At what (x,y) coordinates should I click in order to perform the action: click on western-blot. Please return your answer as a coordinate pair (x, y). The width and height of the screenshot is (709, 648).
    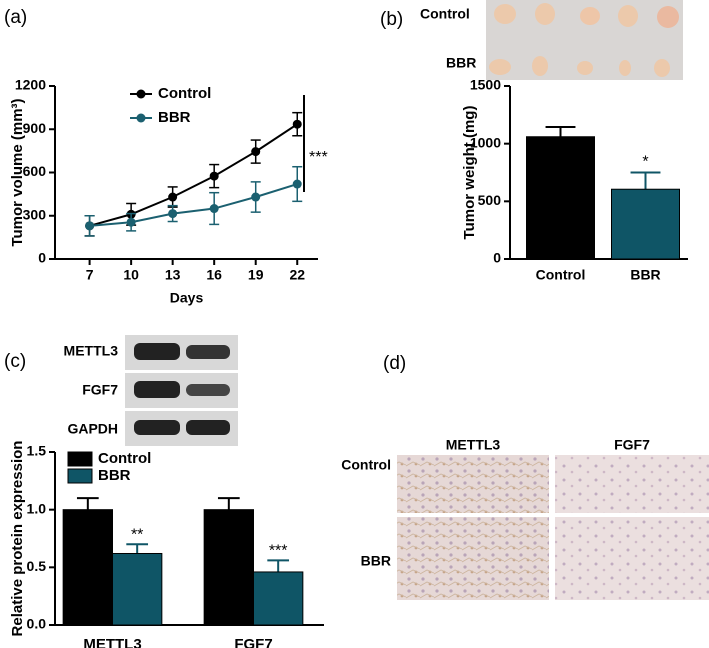
    Looking at the image, I should click on (181, 390).